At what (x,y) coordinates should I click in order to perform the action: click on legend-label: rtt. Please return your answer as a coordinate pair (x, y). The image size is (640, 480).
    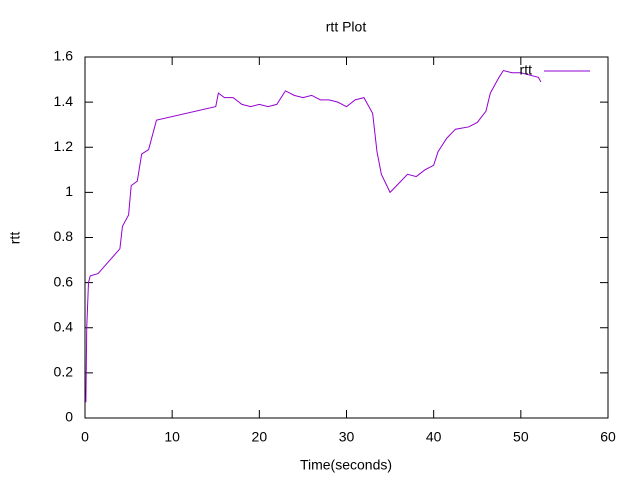
    Looking at the image, I should click on (526, 70).